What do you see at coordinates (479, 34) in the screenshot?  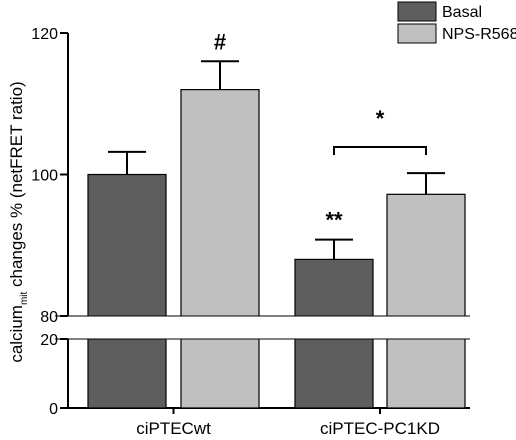 I see `legend-label: NPS-R568` at bounding box center [479, 34].